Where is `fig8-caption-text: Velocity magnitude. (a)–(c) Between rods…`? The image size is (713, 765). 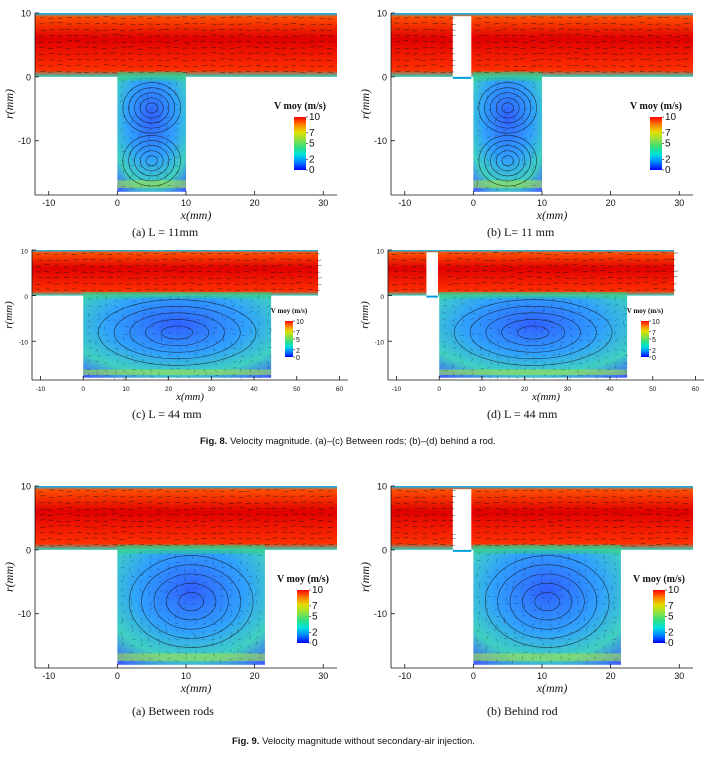 fig8-caption-text: Velocity magnitude. (a)–(c) Between rods… is located at coordinates (361, 441).